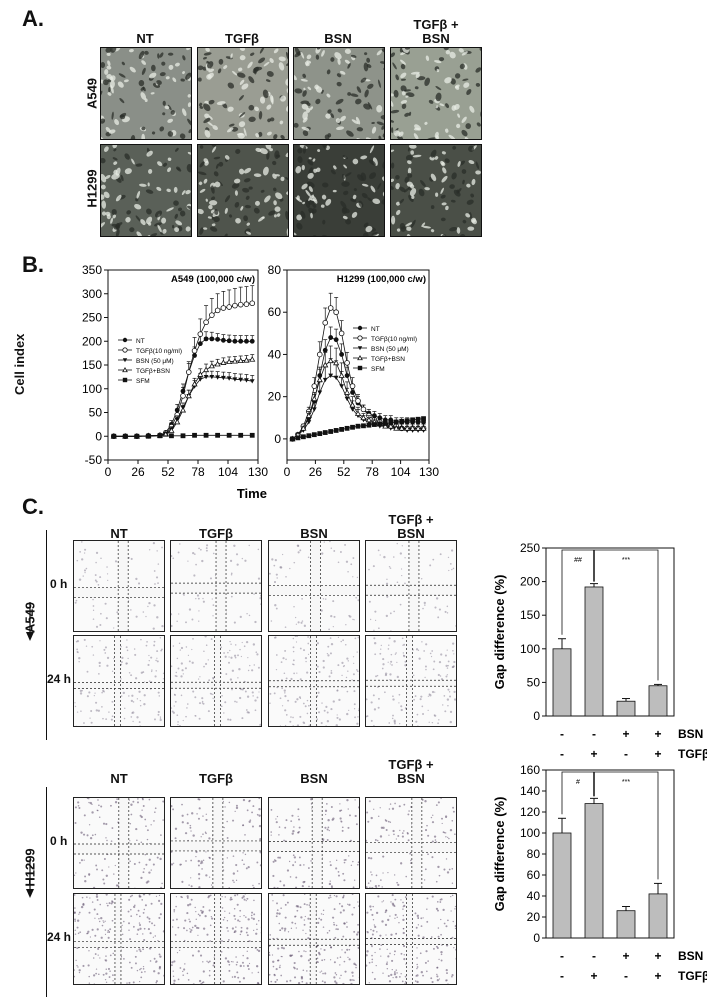 This screenshot has width=707, height=997. What do you see at coordinates (30, 881) in the screenshot?
I see `down-arrow-icon` at bounding box center [30, 881].